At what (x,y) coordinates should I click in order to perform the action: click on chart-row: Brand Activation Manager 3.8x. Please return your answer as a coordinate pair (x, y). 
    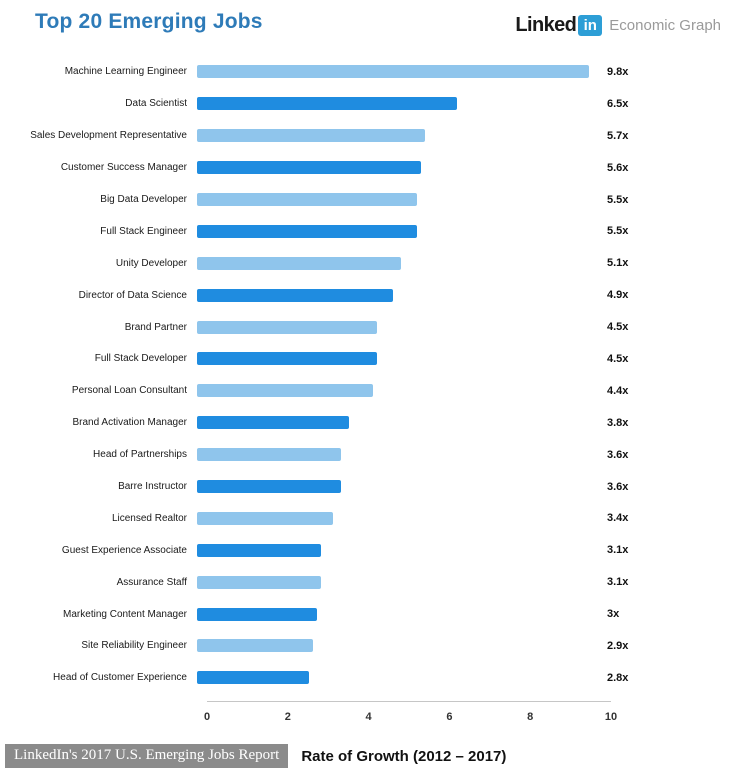
    Looking at the image, I should click on (367, 423).